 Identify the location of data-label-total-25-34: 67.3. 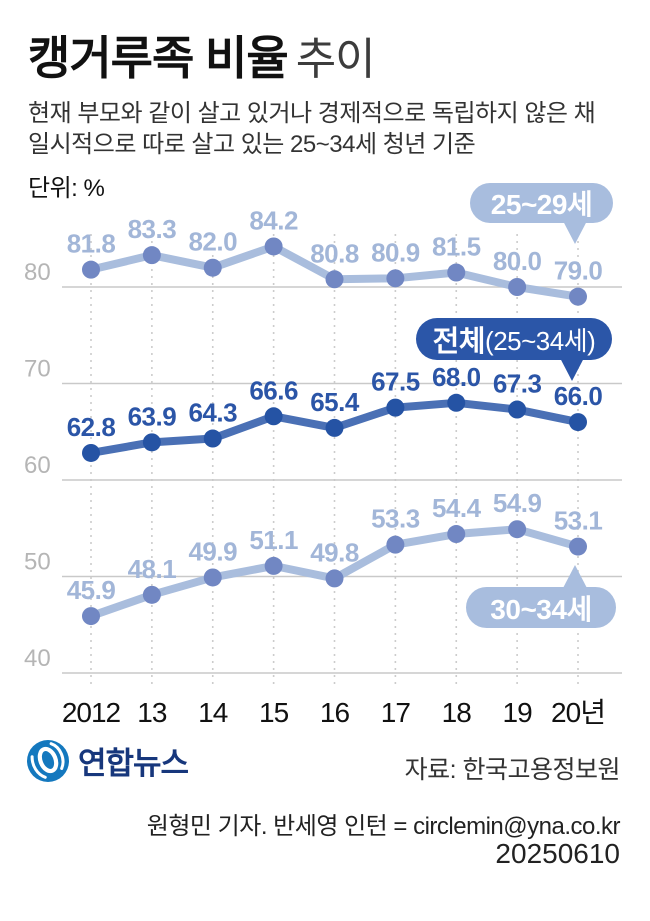
(517, 384).